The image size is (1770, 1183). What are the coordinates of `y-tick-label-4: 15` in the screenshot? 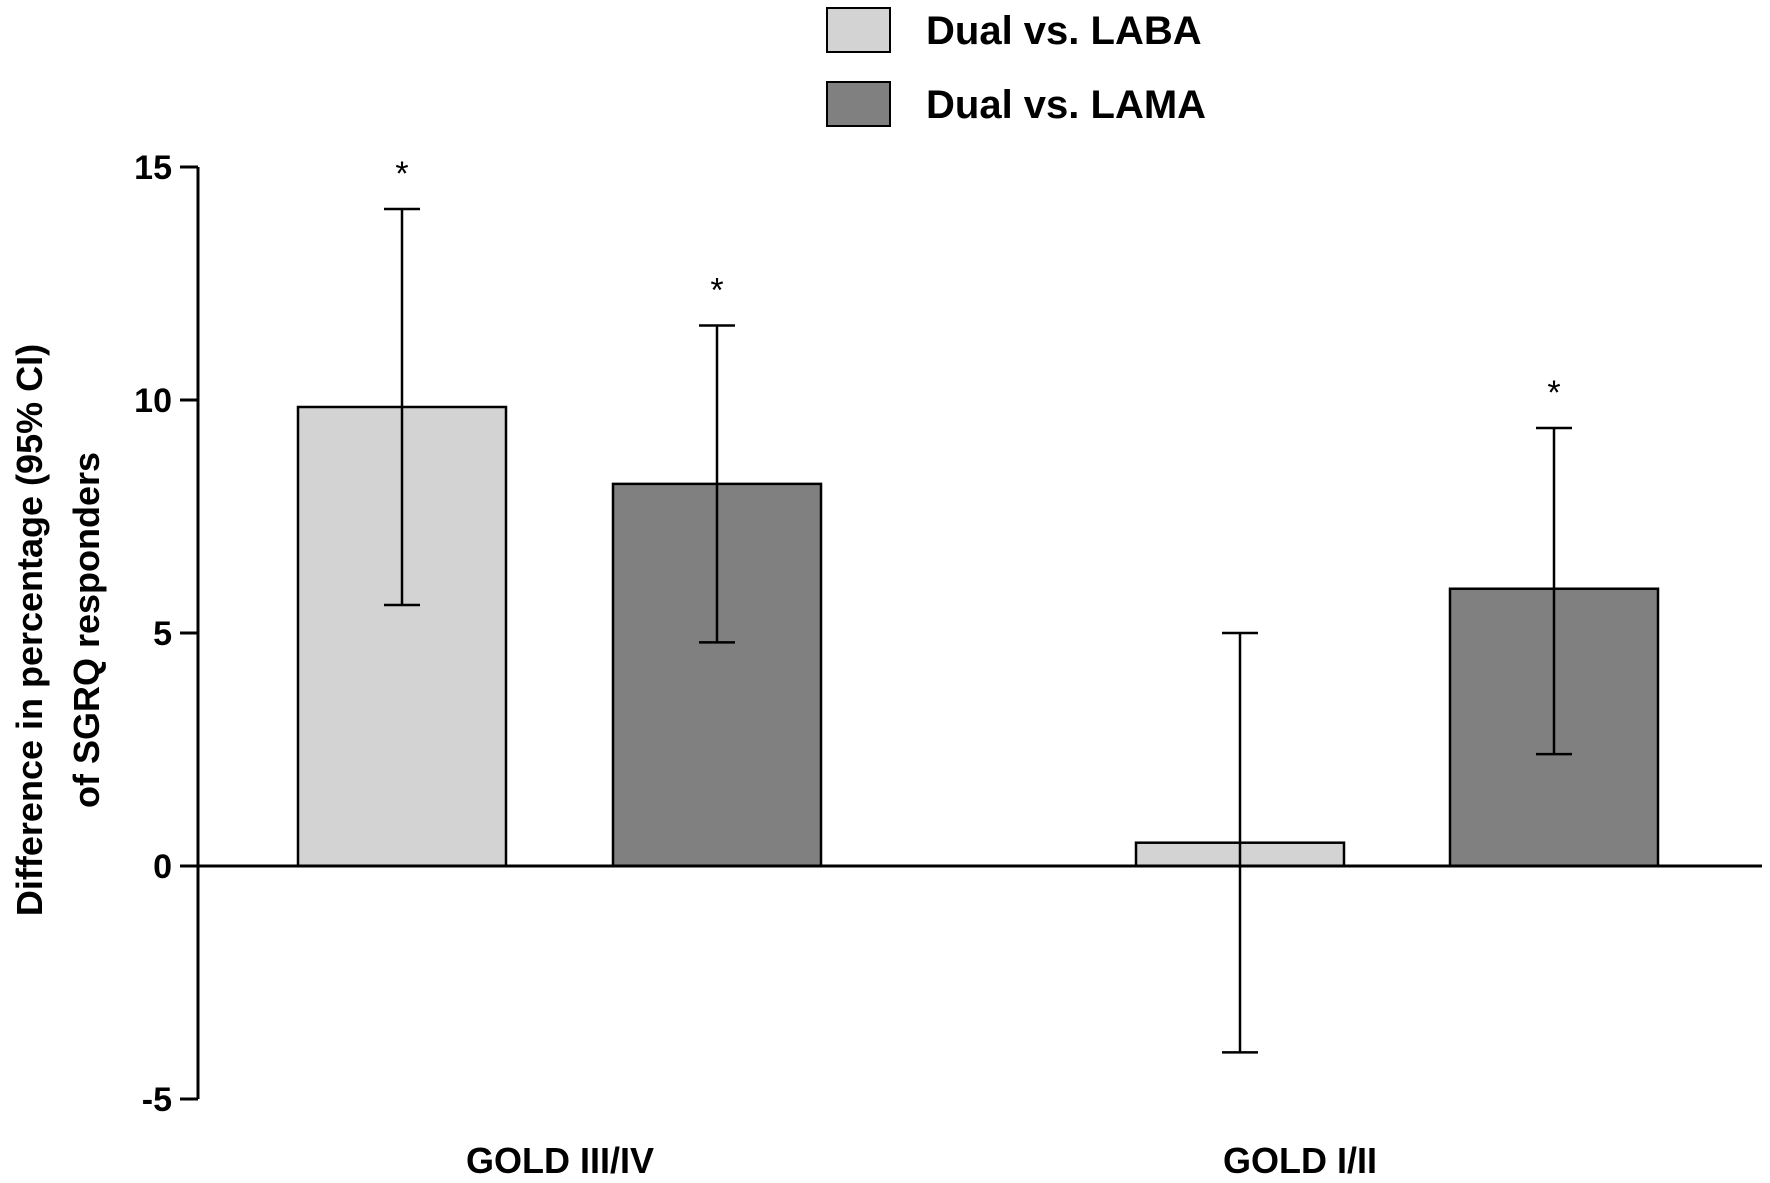 It's located at (153, 168).